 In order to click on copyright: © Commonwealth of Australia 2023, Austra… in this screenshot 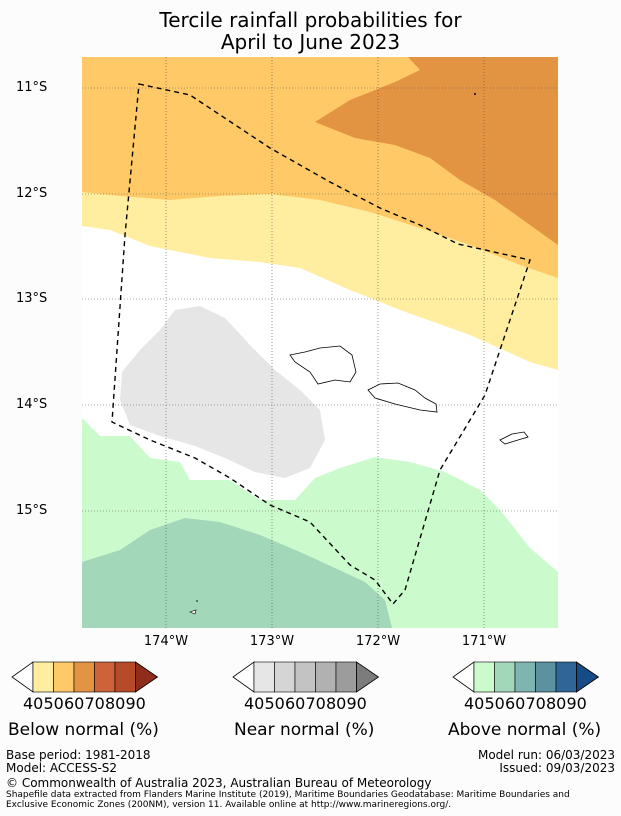, I will do `click(219, 783)`.